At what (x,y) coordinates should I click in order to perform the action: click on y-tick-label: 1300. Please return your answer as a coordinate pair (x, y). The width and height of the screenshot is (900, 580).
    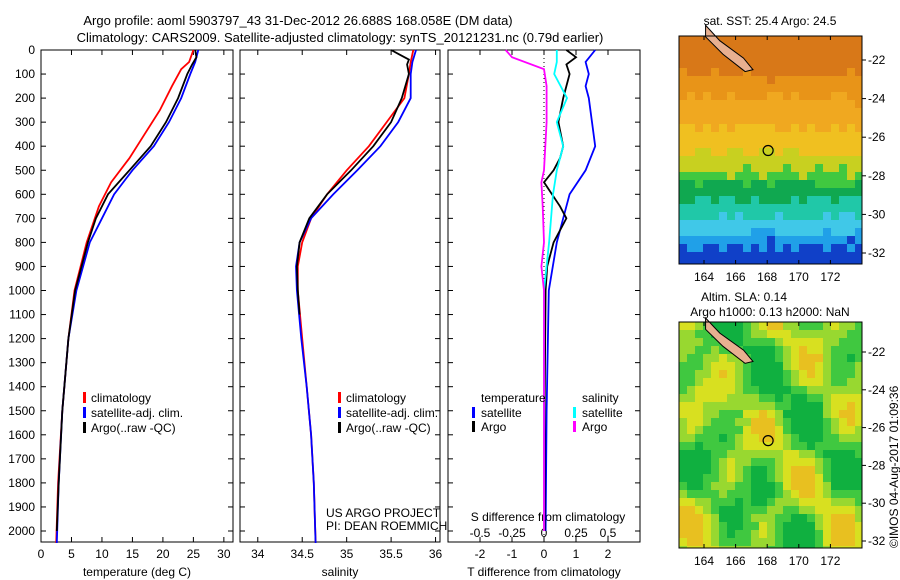
    Looking at the image, I should click on (21, 363).